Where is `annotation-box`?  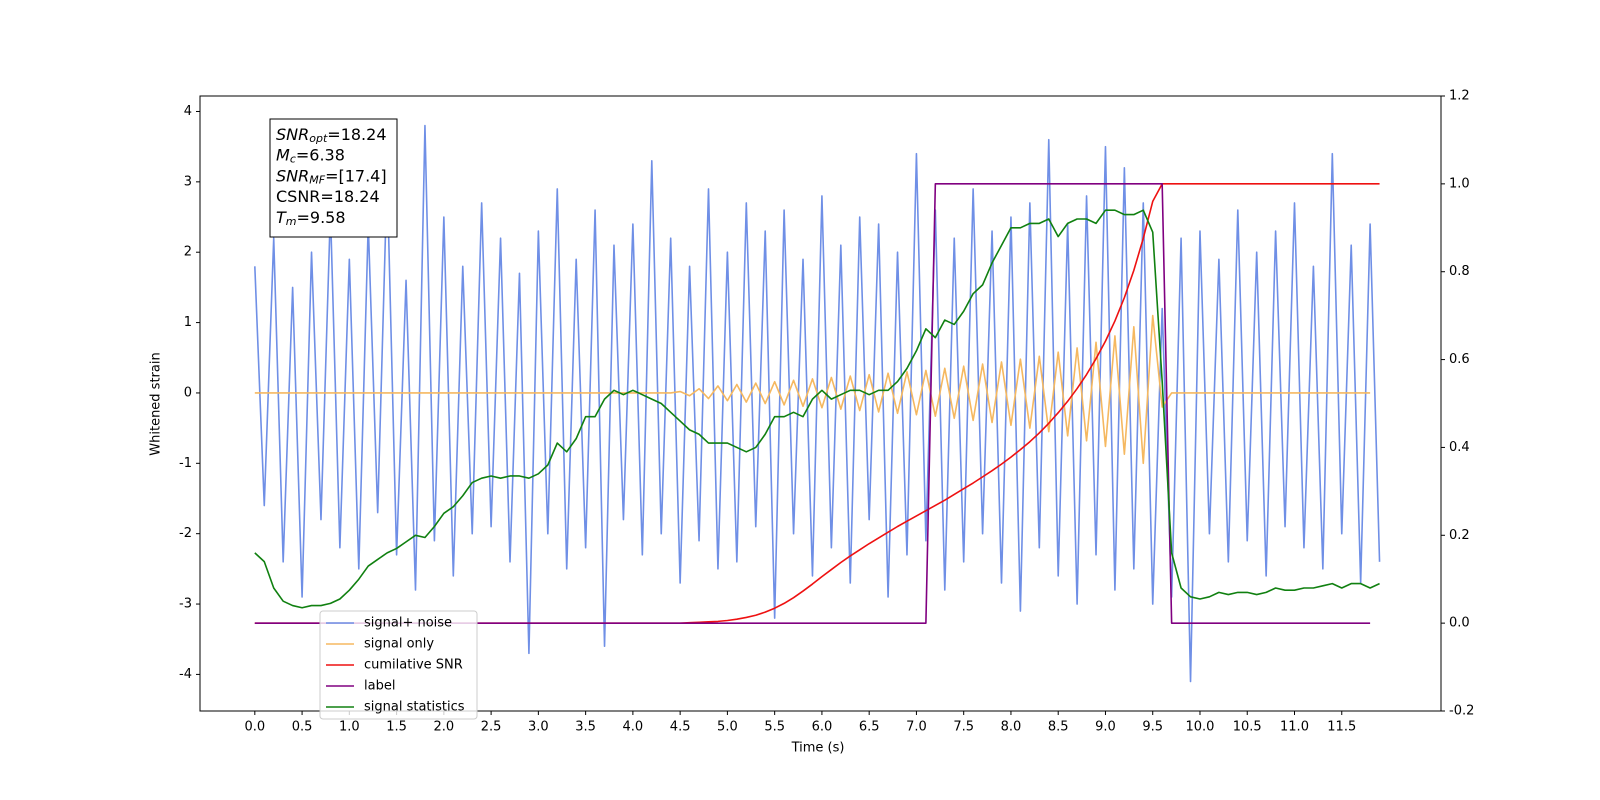 annotation-box is located at coordinates (333, 178).